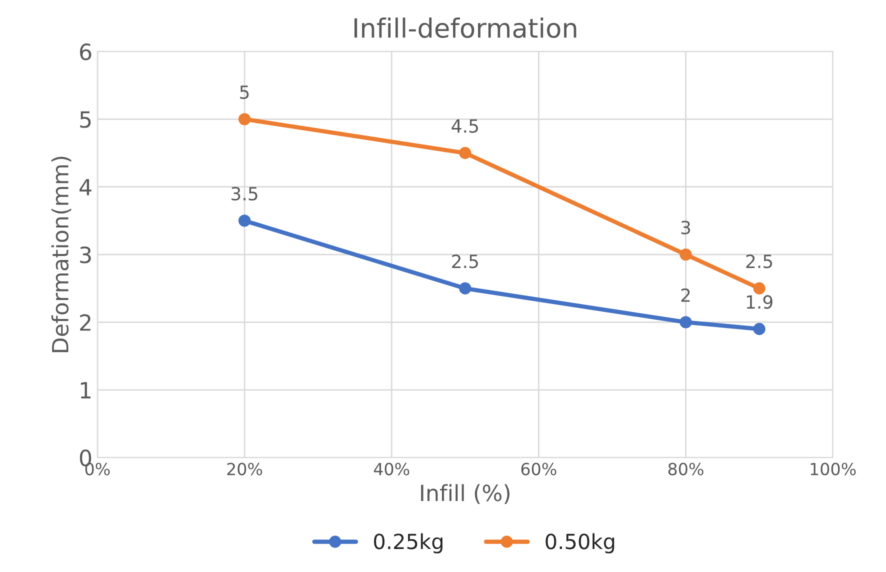 The width and height of the screenshot is (886, 572). What do you see at coordinates (85, 390) in the screenshot?
I see `y-tick-label: 1` at bounding box center [85, 390].